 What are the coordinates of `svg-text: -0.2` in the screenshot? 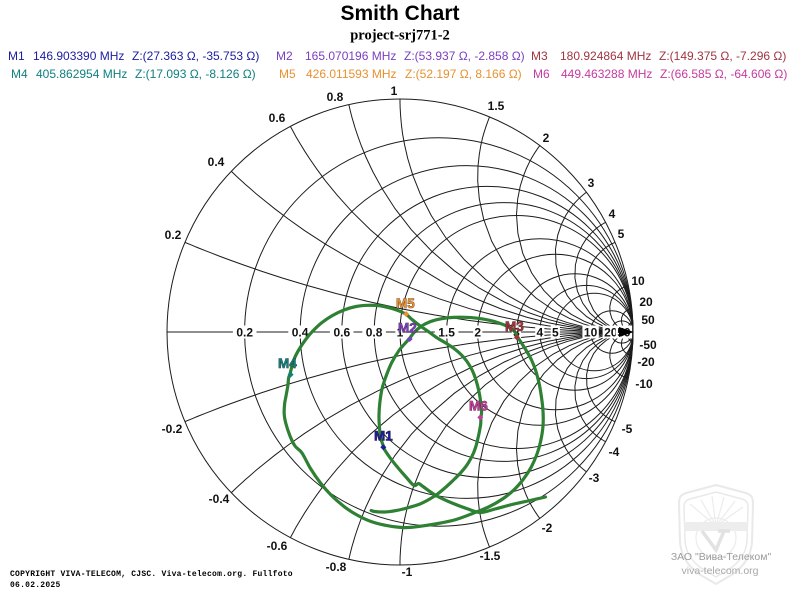 It's located at (172, 429).